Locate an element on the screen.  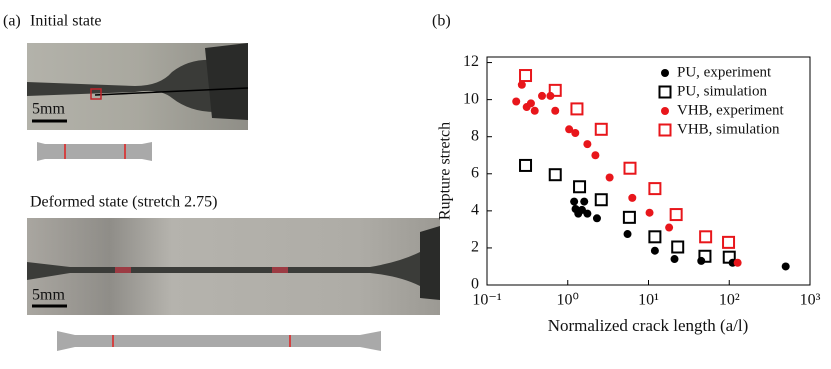
y-tick-label: 12 is located at coordinates (471, 61).